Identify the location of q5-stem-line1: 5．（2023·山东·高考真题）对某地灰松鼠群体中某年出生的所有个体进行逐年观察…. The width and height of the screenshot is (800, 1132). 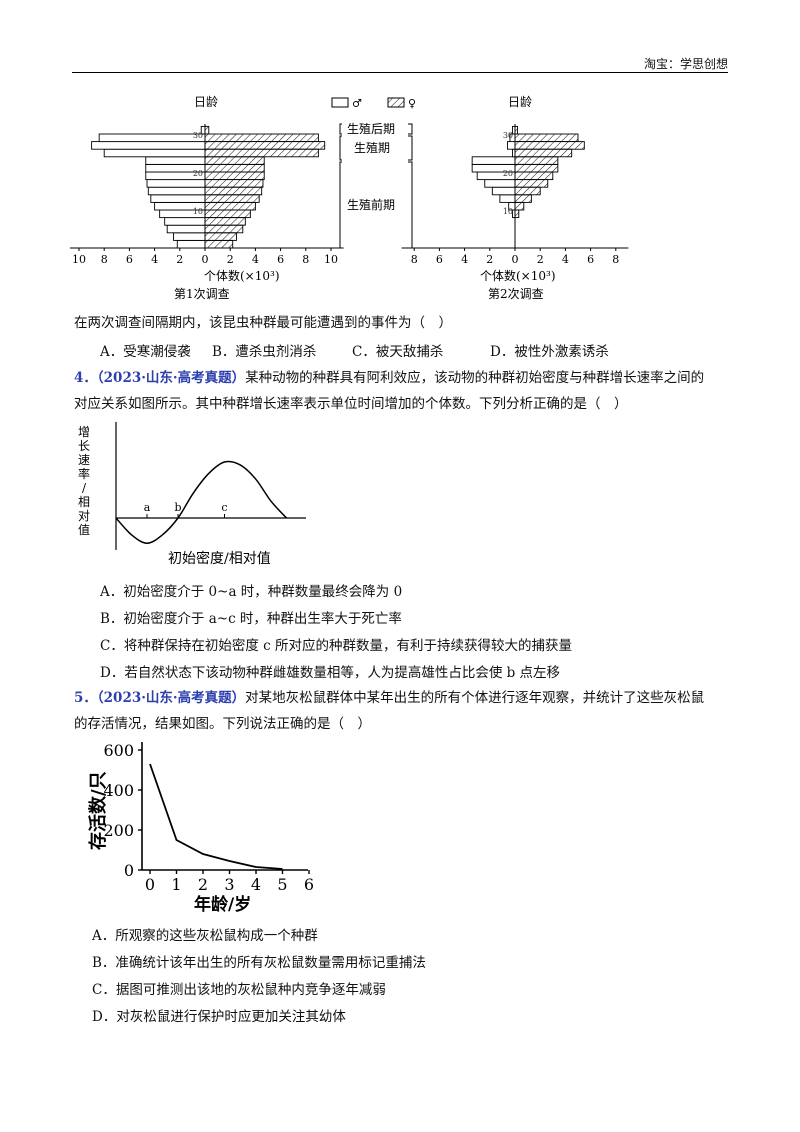
(389, 696).